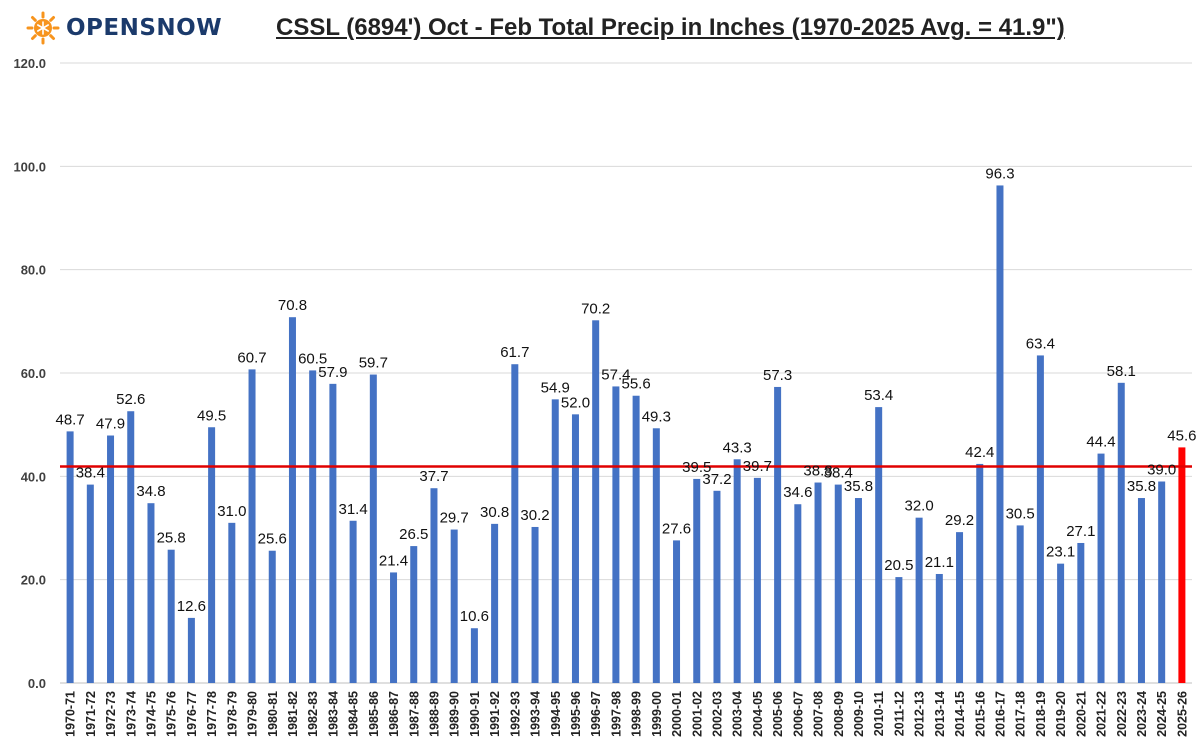 This screenshot has height=756, width=1200. What do you see at coordinates (514, 352) in the screenshot?
I see `data-label: 61.7` at bounding box center [514, 352].